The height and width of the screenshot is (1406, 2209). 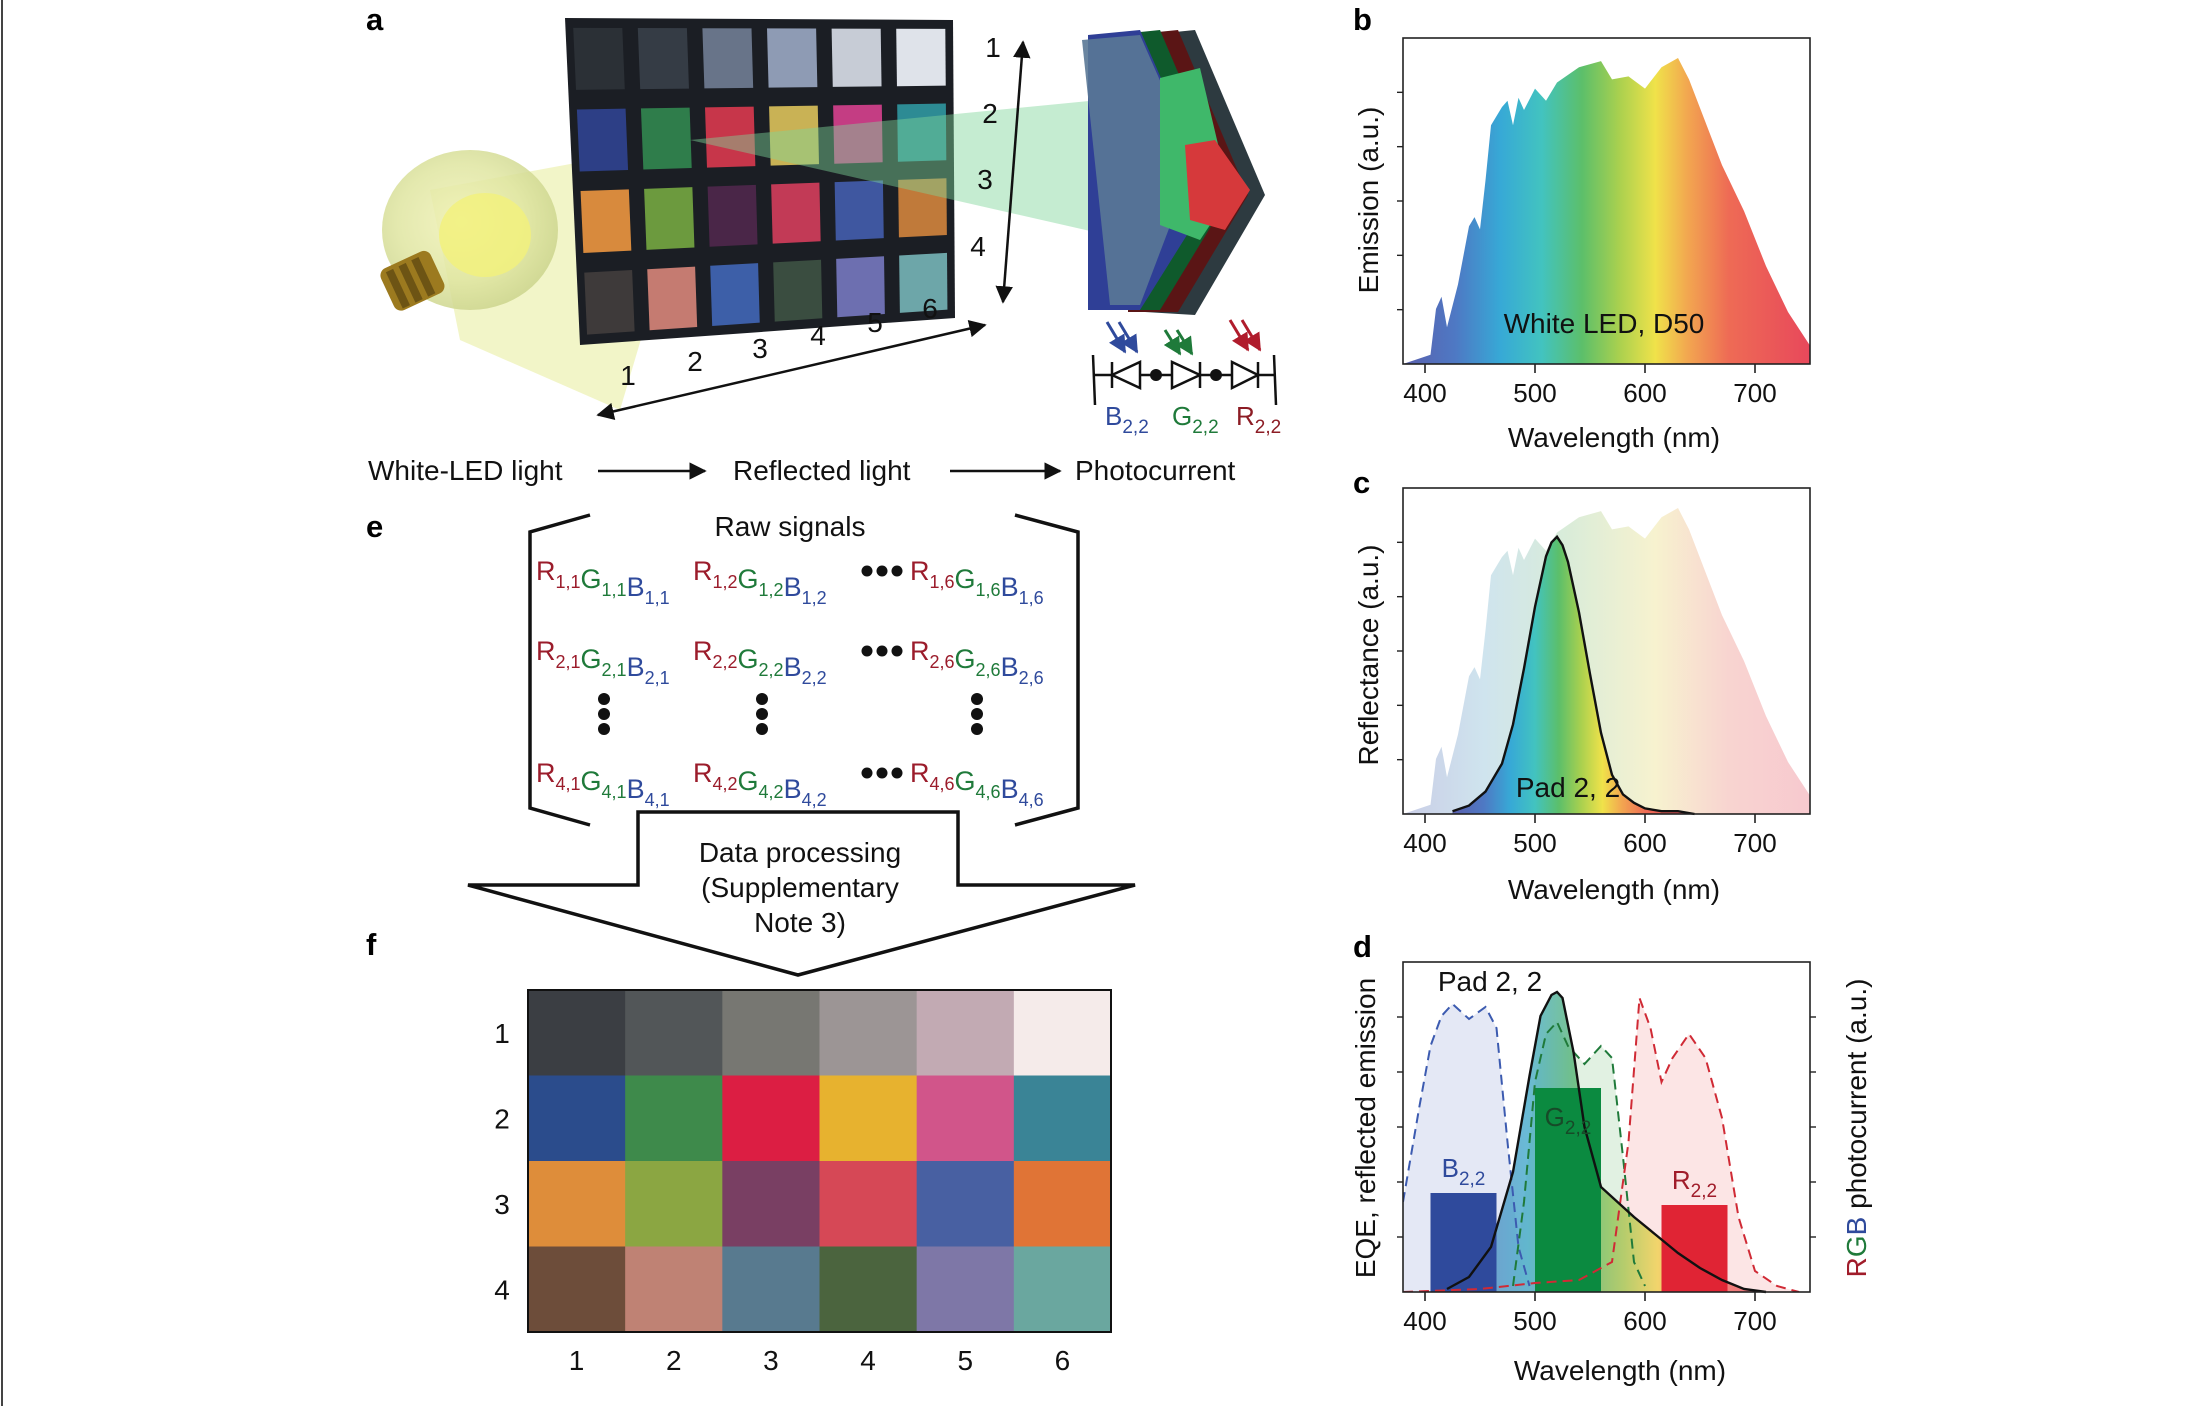 I want to click on bar-label: B2,2, so click(x=1464, y=1171).